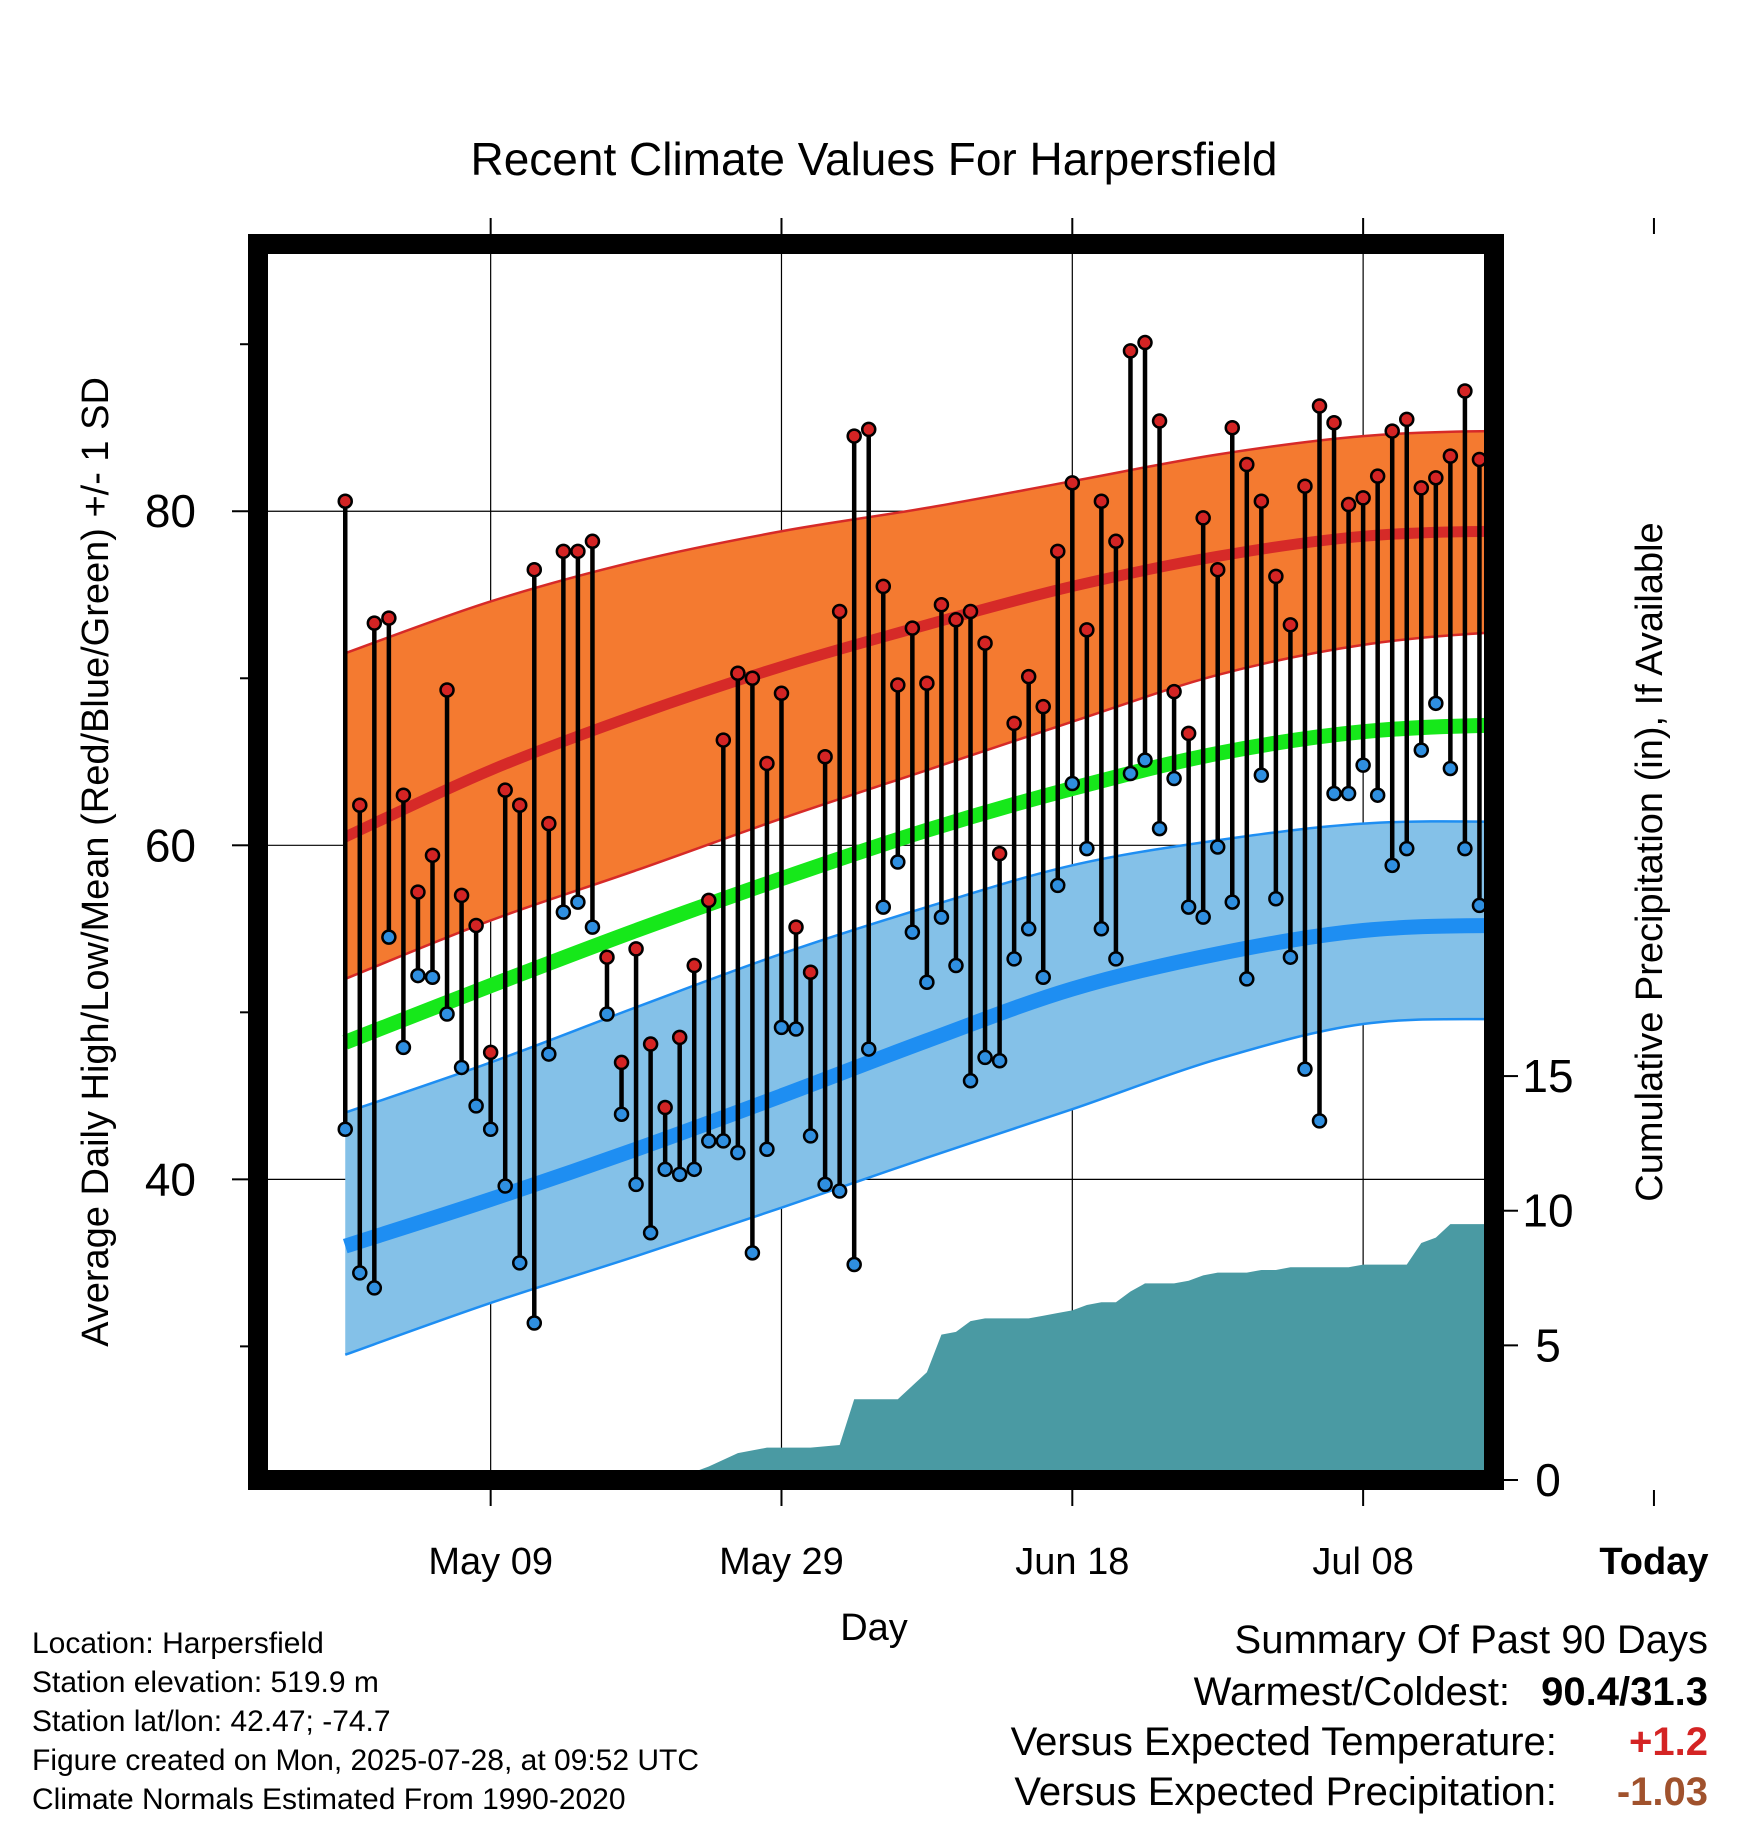 The width and height of the screenshot is (1748, 1828). Describe the element at coordinates (1547, 1211) in the screenshot. I see `y2-tick-label-10: 10` at that location.